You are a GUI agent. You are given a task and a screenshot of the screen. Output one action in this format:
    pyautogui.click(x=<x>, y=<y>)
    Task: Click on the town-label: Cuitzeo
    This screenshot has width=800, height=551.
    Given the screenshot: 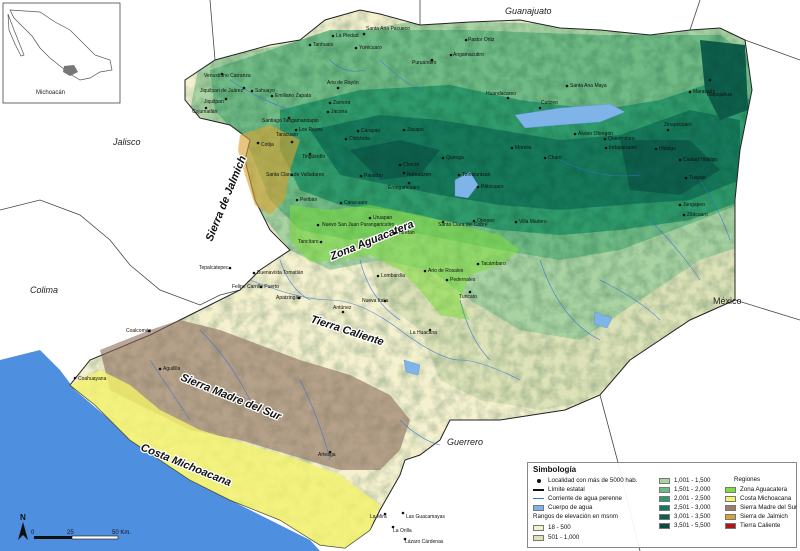 What is the action you would take?
    pyautogui.click(x=549, y=103)
    